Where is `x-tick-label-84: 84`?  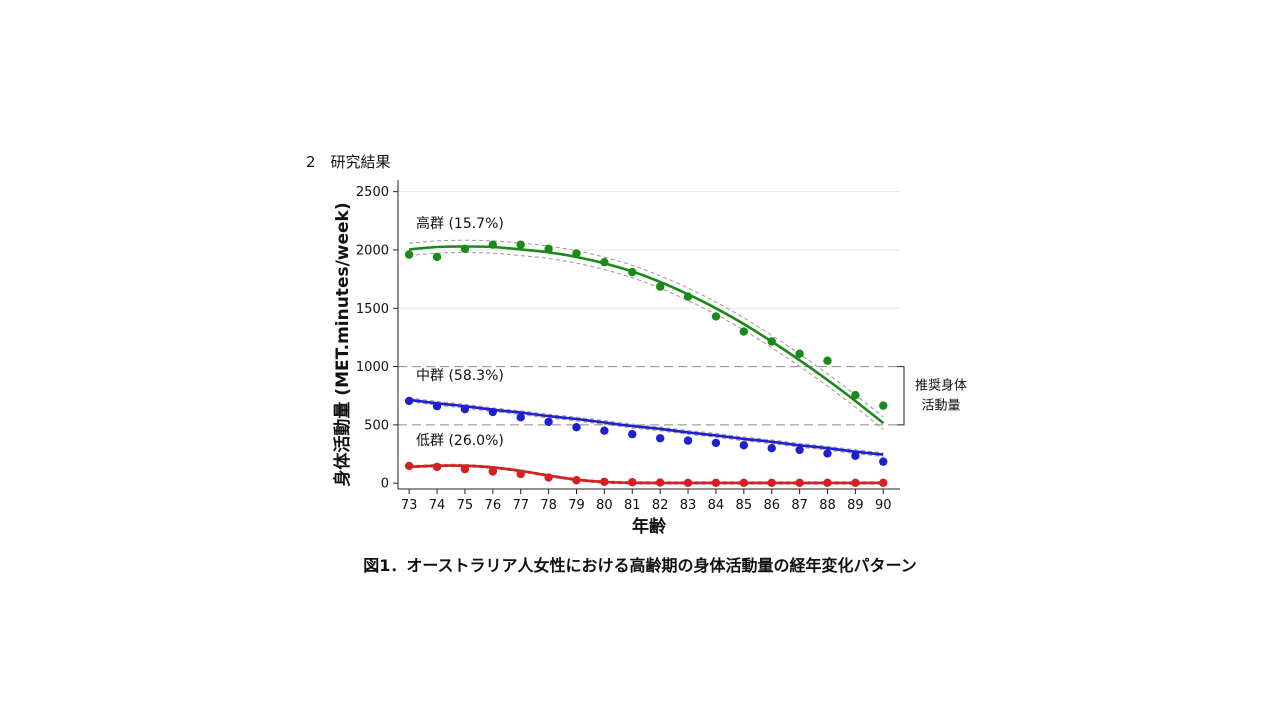
x-tick-label-84: 84 is located at coordinates (716, 505).